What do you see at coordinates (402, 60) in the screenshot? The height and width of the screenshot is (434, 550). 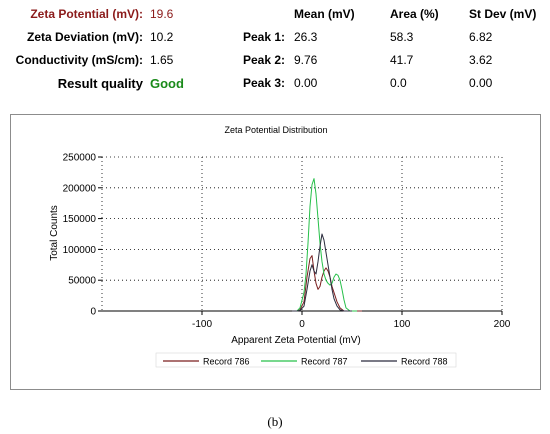 I see `peak-row-area: 41.7` at bounding box center [402, 60].